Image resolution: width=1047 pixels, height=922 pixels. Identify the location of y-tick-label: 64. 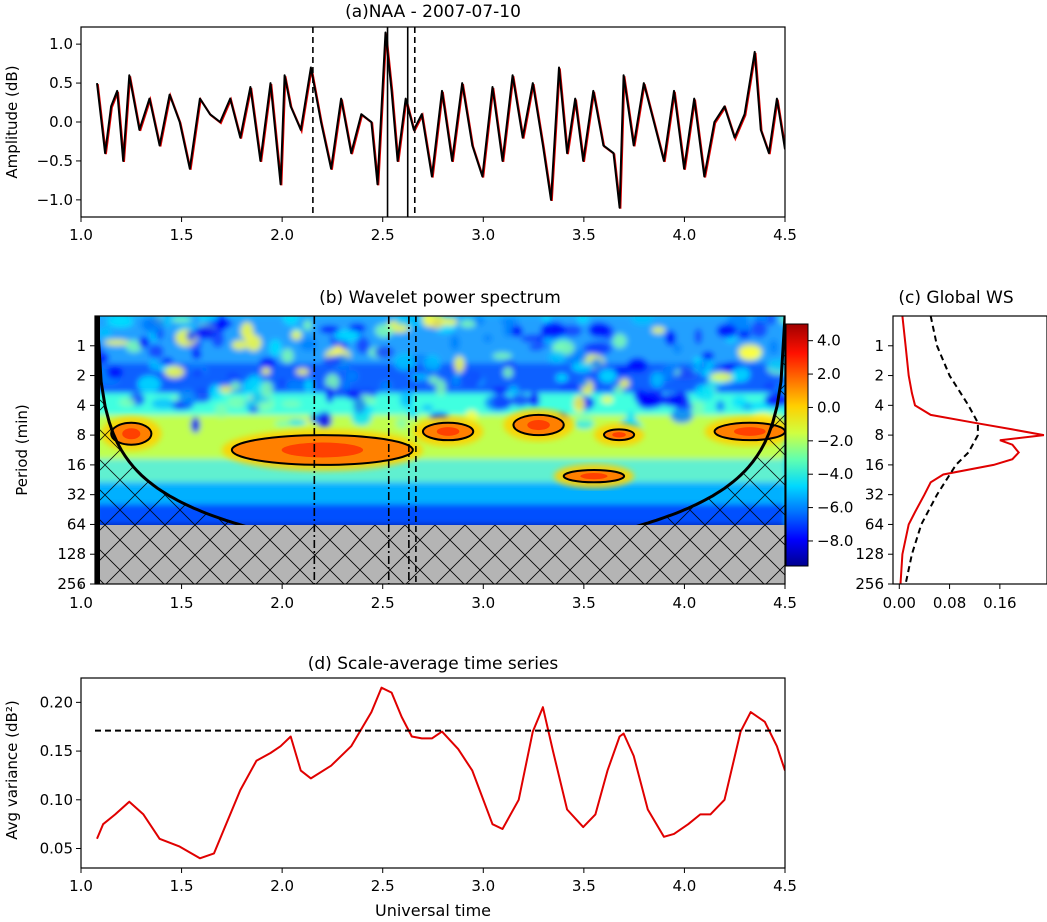
(874, 524).